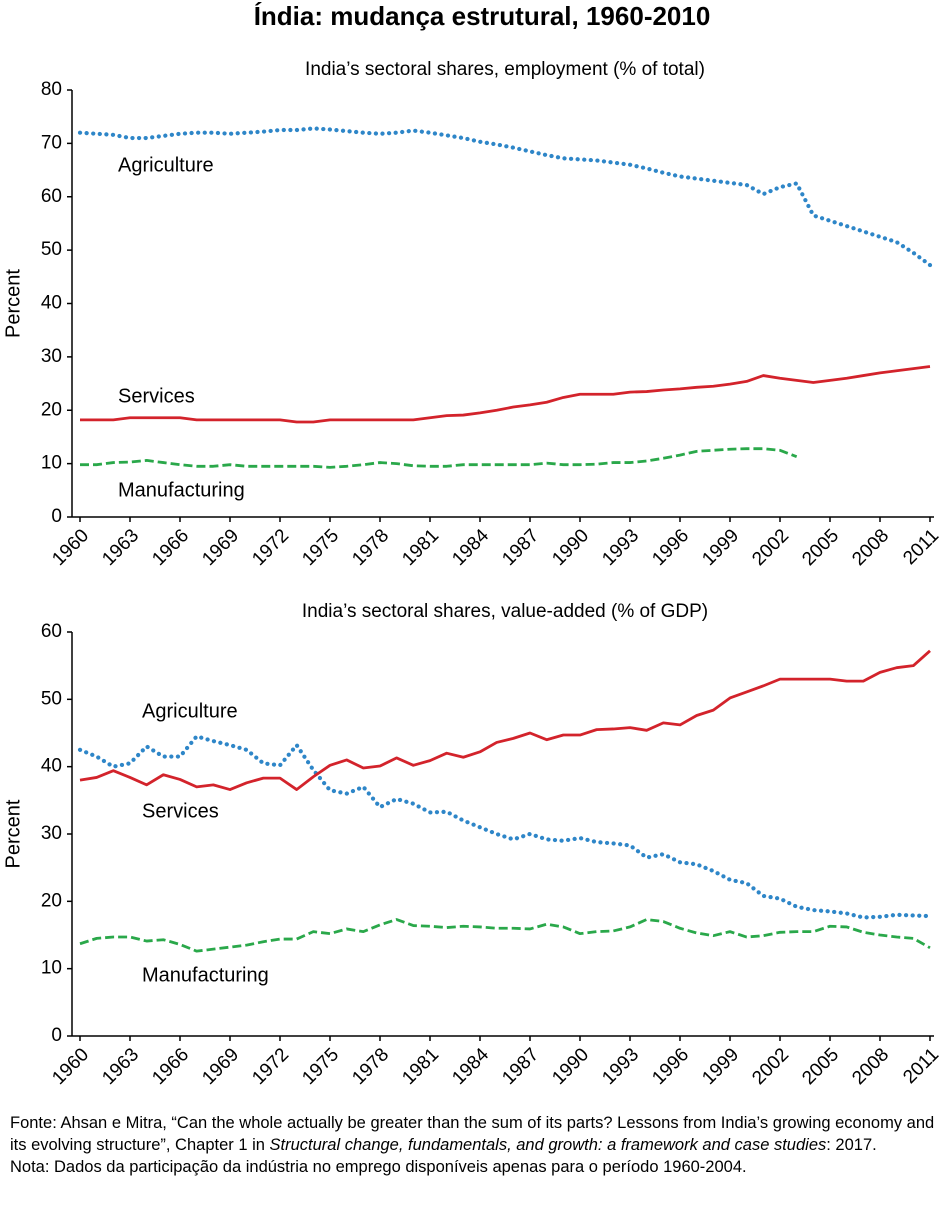 The width and height of the screenshot is (943, 1220). What do you see at coordinates (851, 1145) in the screenshot?
I see `source-text: : 2017.` at bounding box center [851, 1145].